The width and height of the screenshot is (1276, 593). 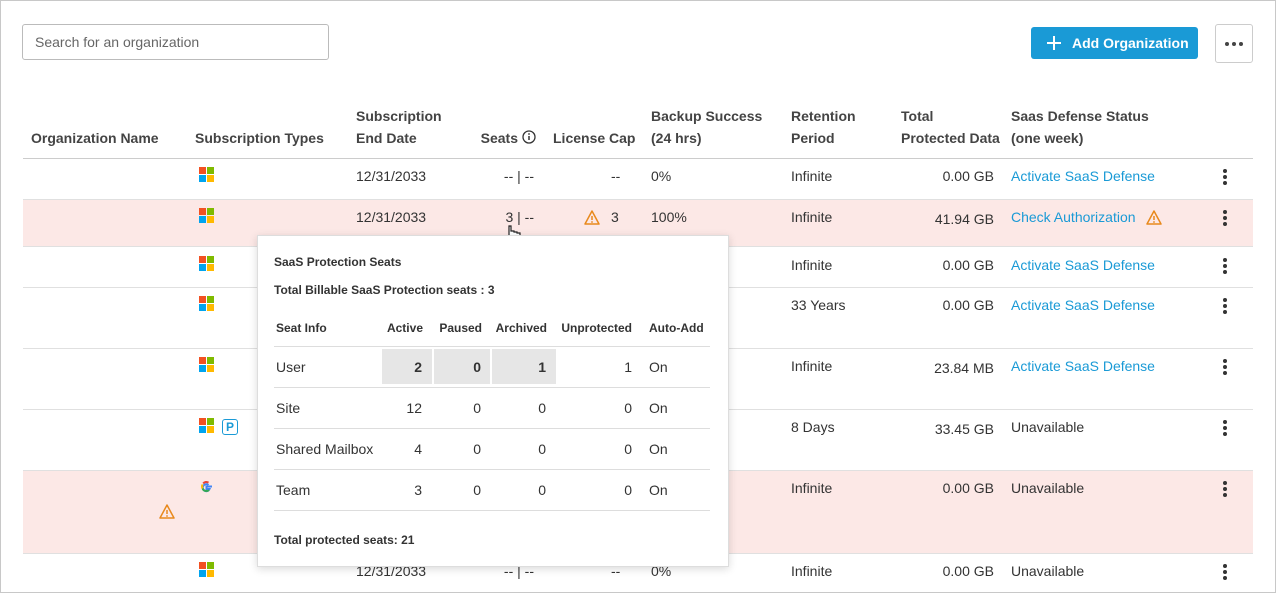 What do you see at coordinates (818, 305) in the screenshot?
I see `retention: 33 Years` at bounding box center [818, 305].